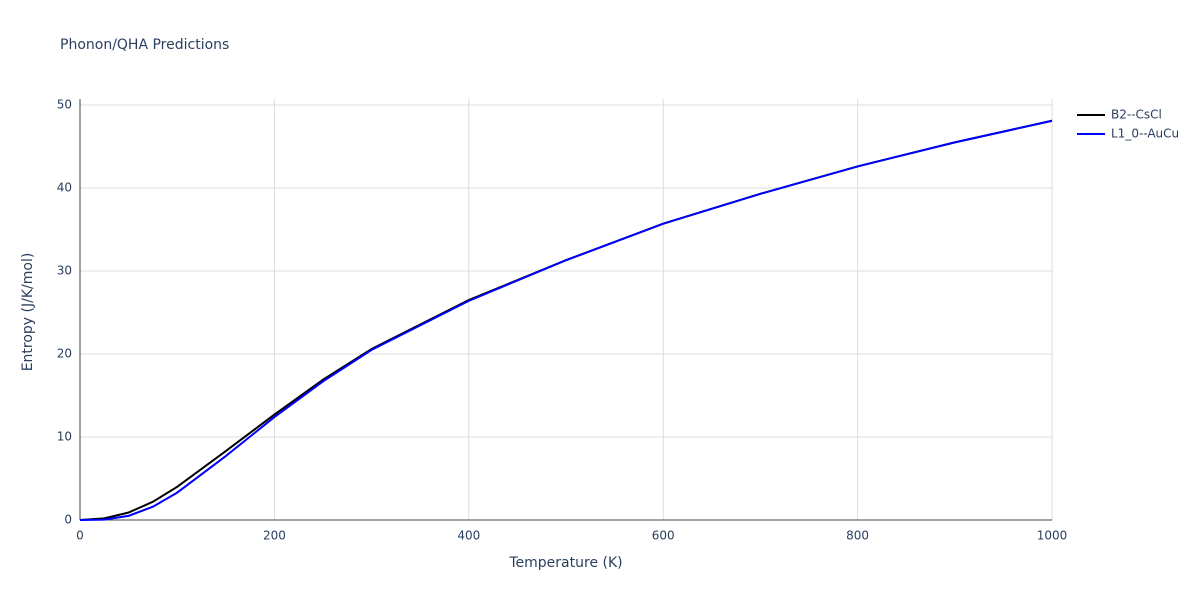 The width and height of the screenshot is (1200, 600). I want to click on legend-label: B2--CsCl, so click(1136, 115).